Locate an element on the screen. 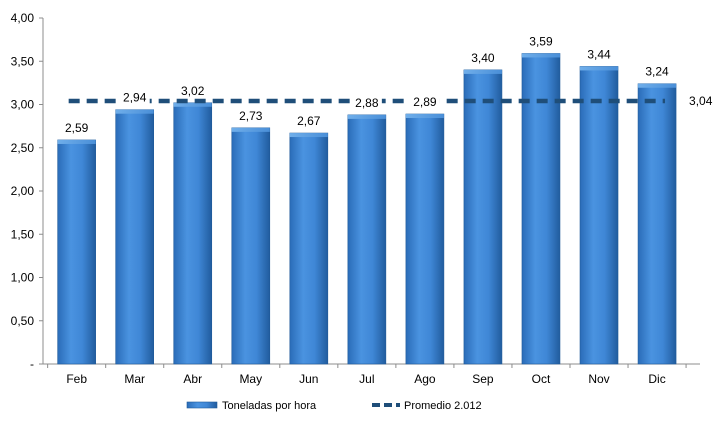 The height and width of the screenshot is (434, 714). data-label: 2,94 is located at coordinates (135, 98).